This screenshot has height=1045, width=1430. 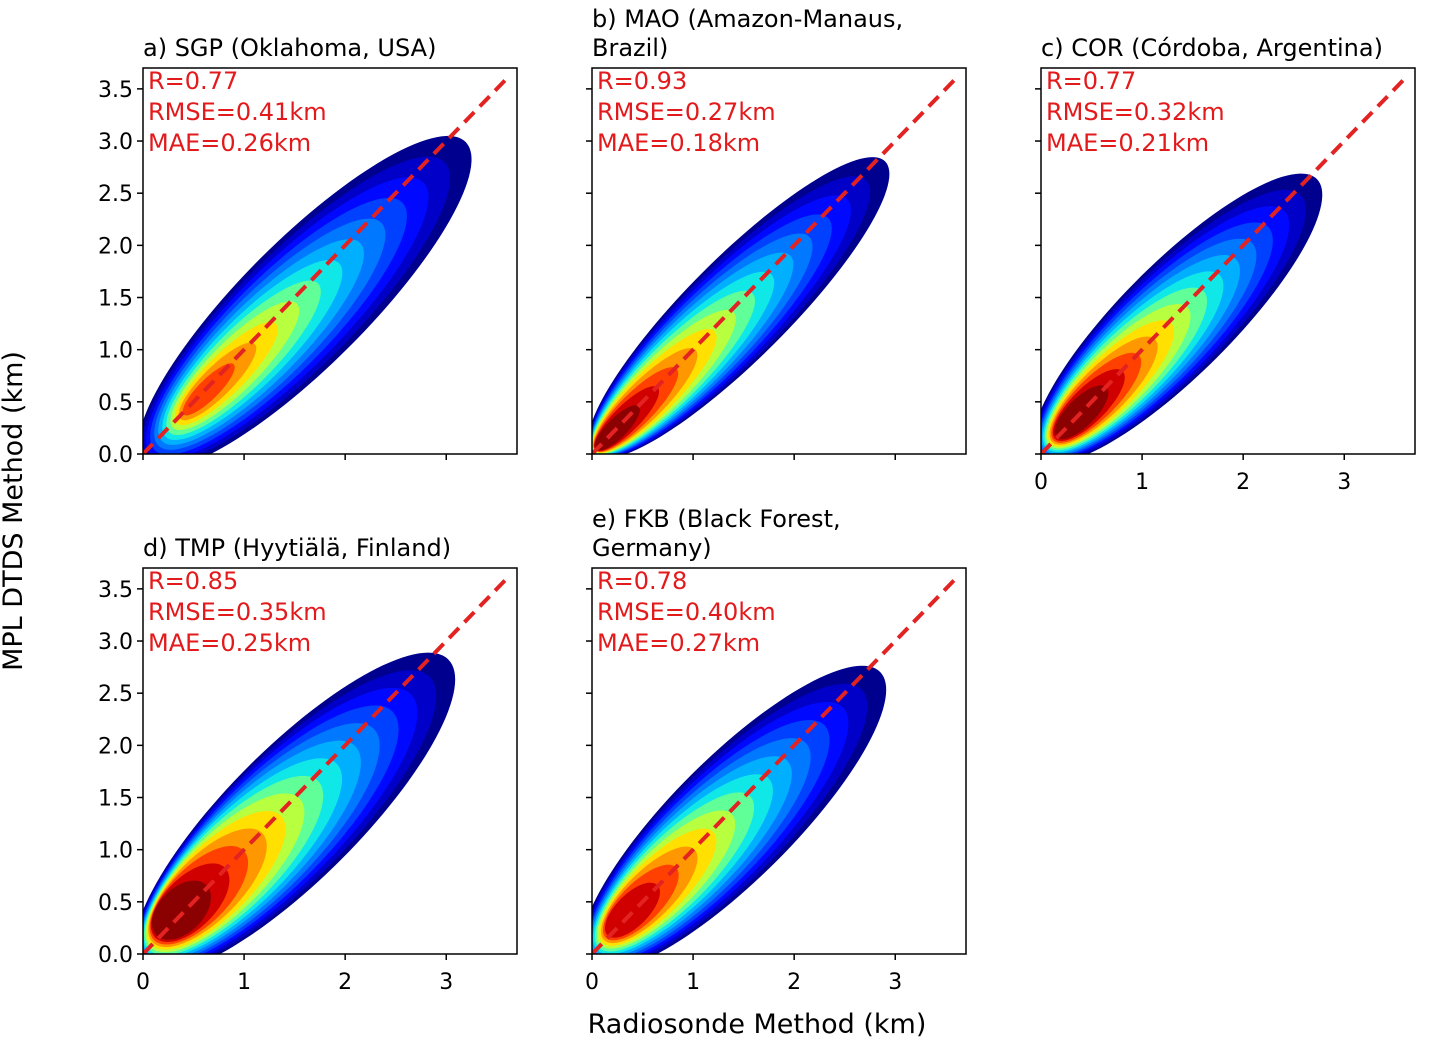 What do you see at coordinates (686, 112) in the screenshot?
I see `stat-annotation: RMSE=0.27km` at bounding box center [686, 112].